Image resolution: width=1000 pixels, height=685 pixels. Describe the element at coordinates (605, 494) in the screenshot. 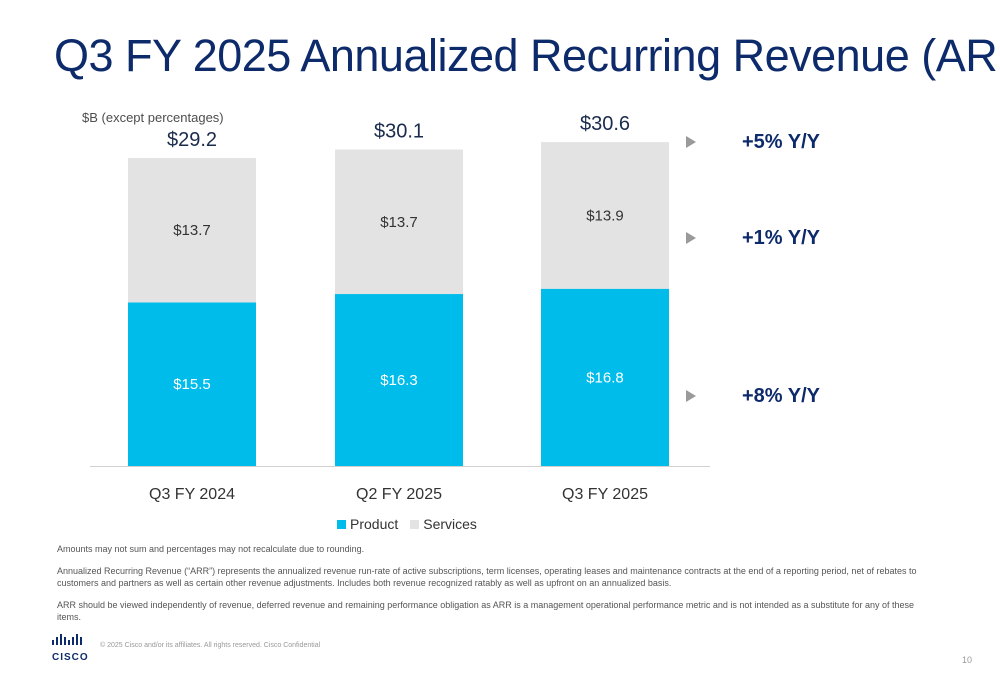

I see `x-tick-label: Q3 FY 2025` at that location.